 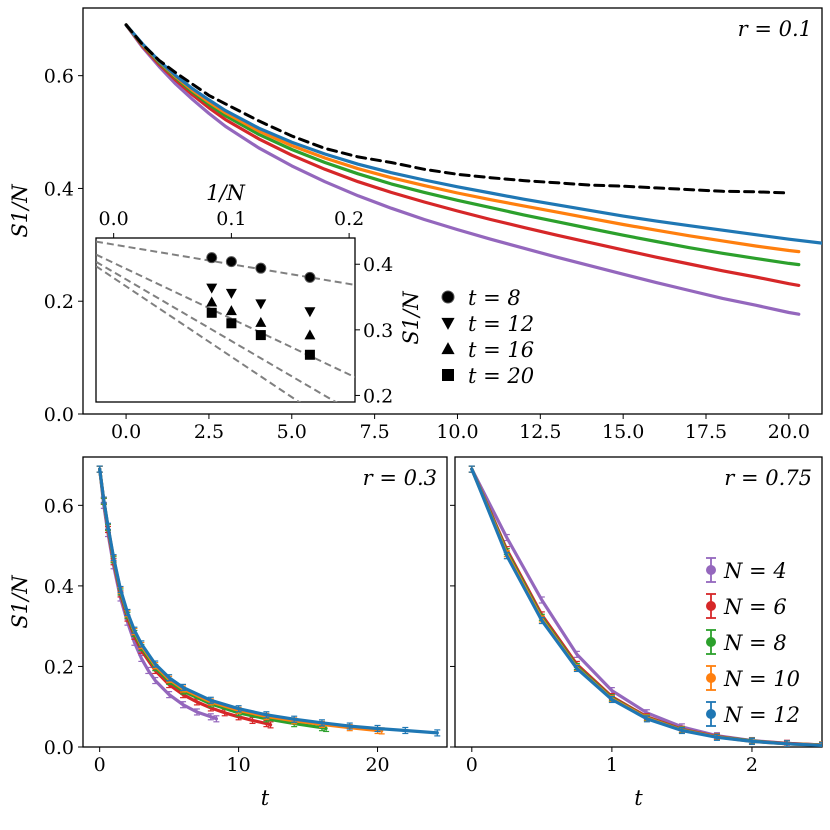 What do you see at coordinates (59, 587) in the screenshot?
I see `bottom-left-ytick-label: 0.4` at bounding box center [59, 587].